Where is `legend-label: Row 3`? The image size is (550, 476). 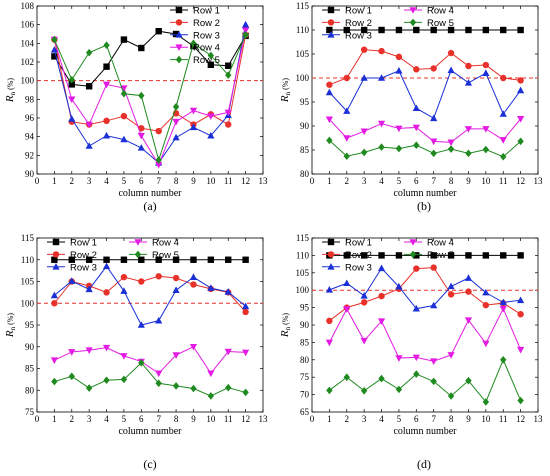 legend-label: Row 3 is located at coordinates (358, 35).